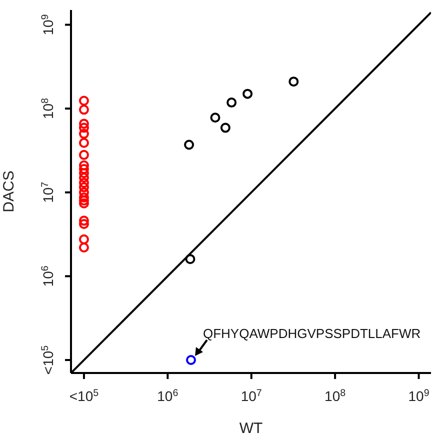 Image resolution: width=433 pixels, height=441 pixels. Describe the element at coordinates (312, 334) in the screenshot. I see `annotation: QFHYQAWPDHGVPSSPDTLLAFWR` at that location.